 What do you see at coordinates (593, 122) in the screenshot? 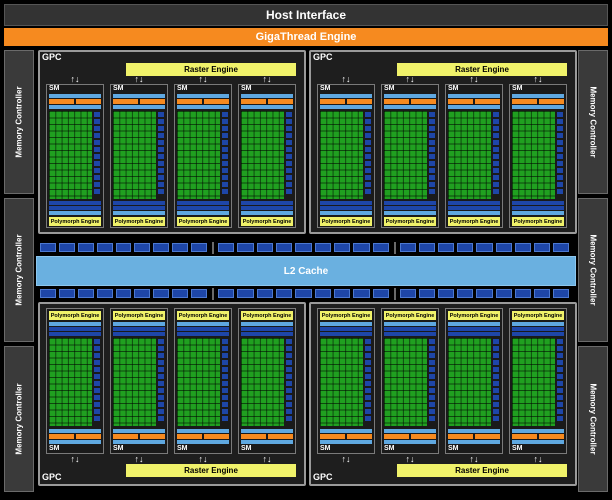
I see `memory-controller-right-top: Memory Controller` at bounding box center [593, 122].